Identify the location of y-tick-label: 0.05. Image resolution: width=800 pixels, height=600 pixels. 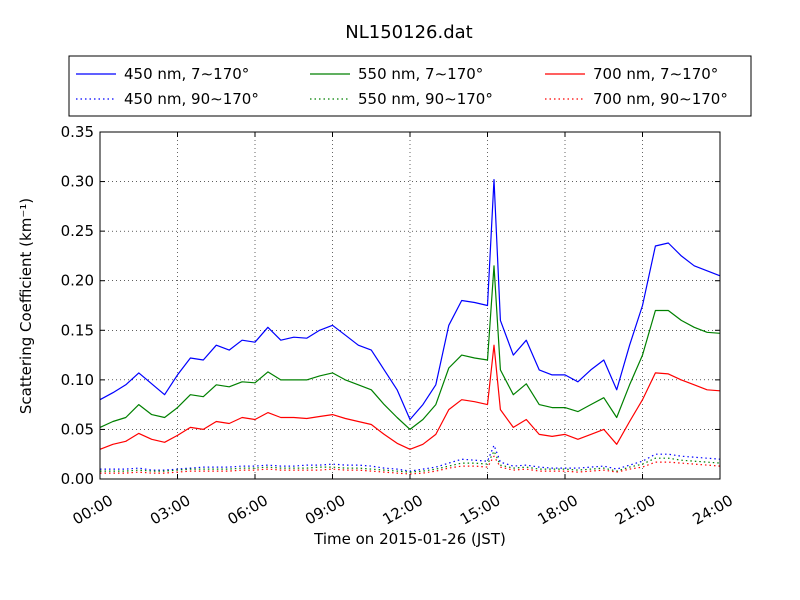
(77, 429).